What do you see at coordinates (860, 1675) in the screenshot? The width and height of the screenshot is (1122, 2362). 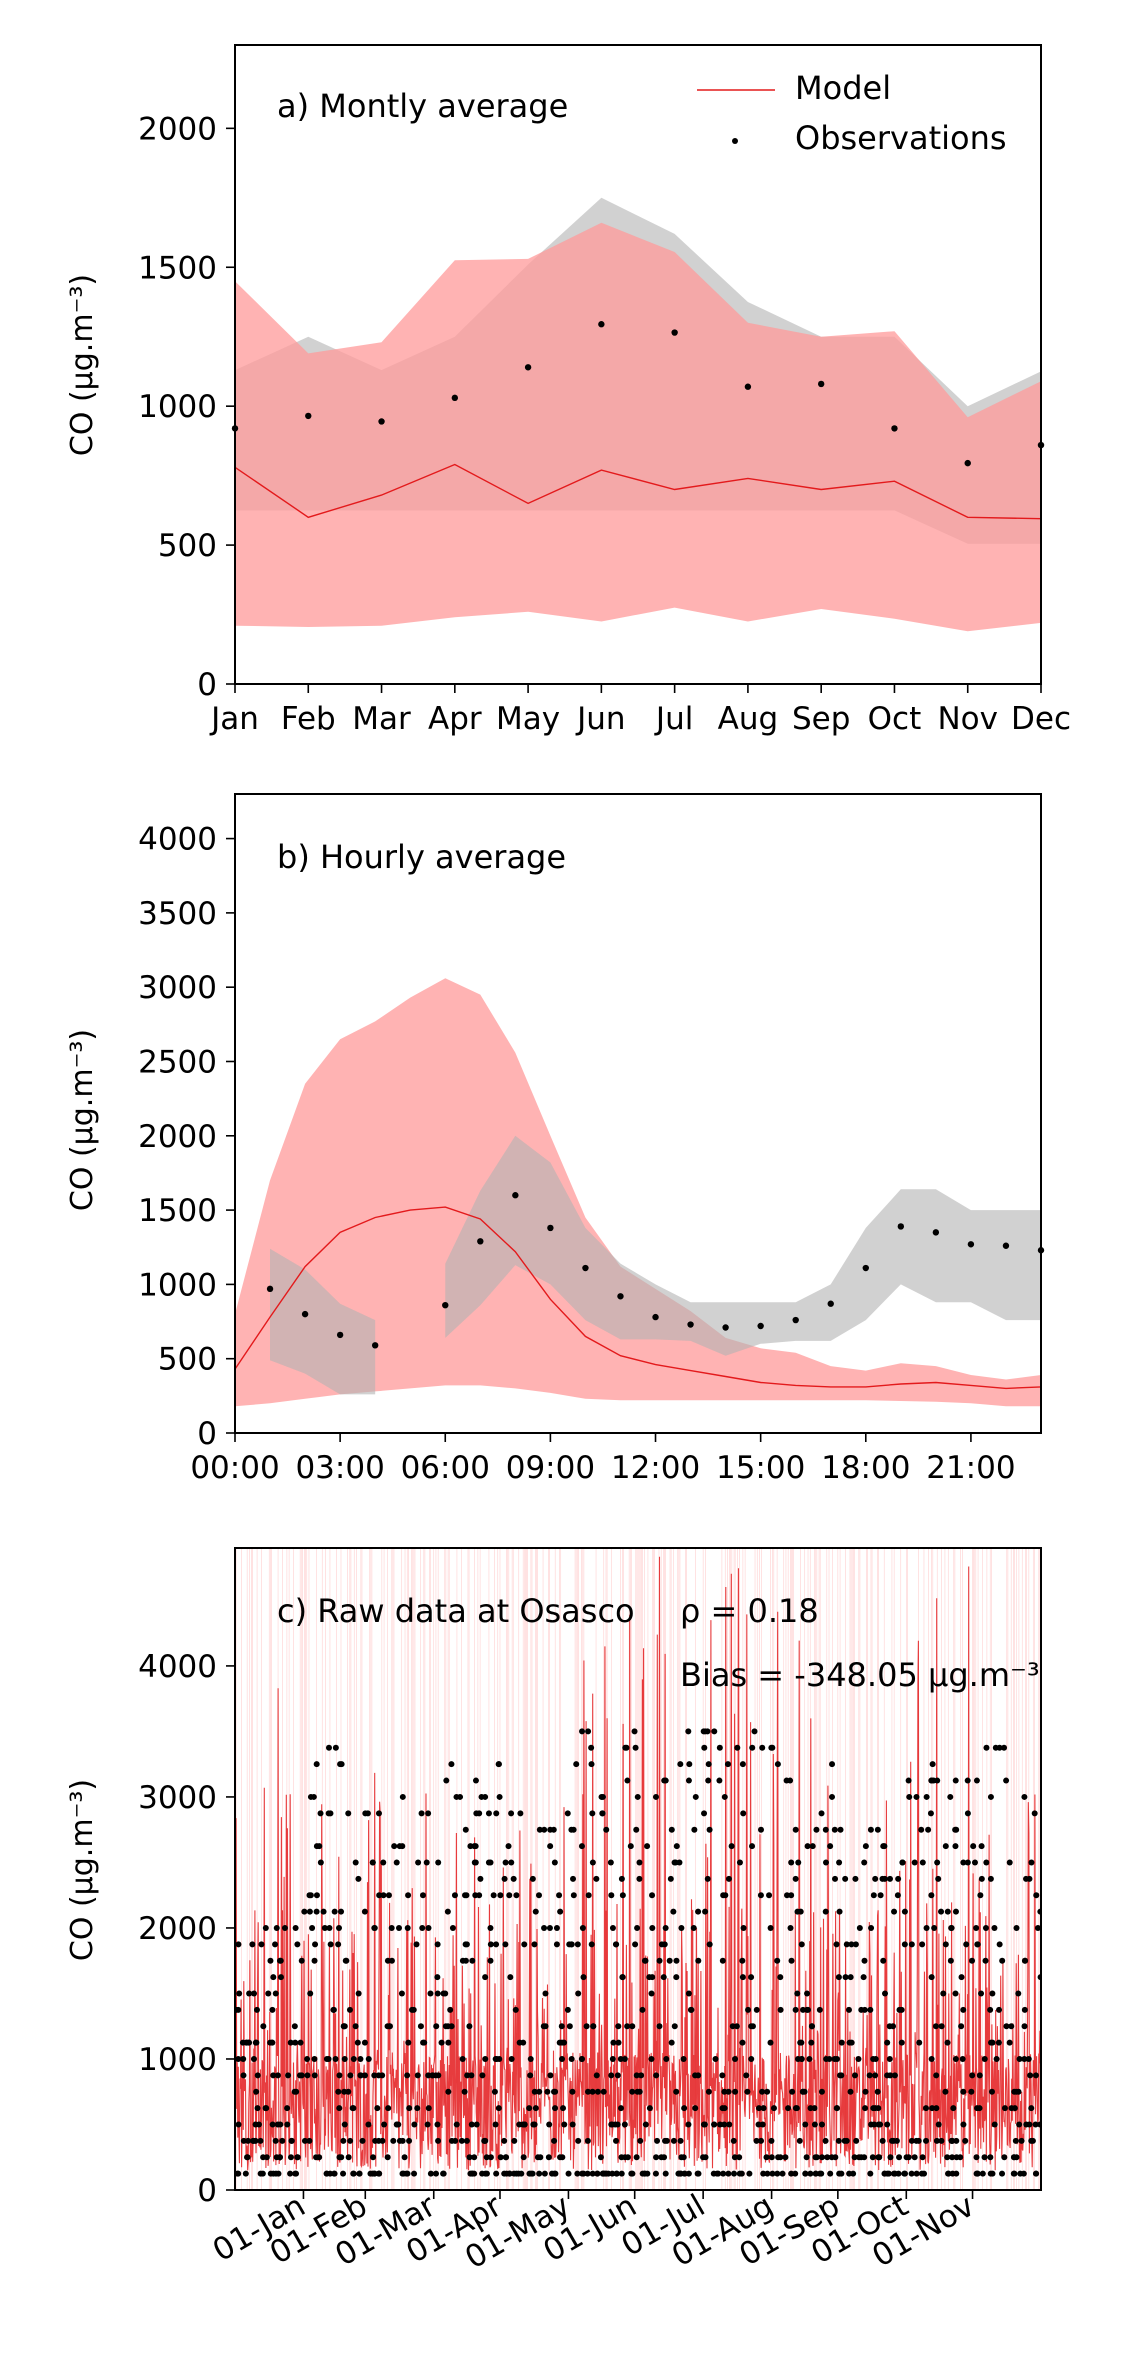 I see `c-bias-annotation: Bias = -348.05 μg.m⁻³` at bounding box center [860, 1675].